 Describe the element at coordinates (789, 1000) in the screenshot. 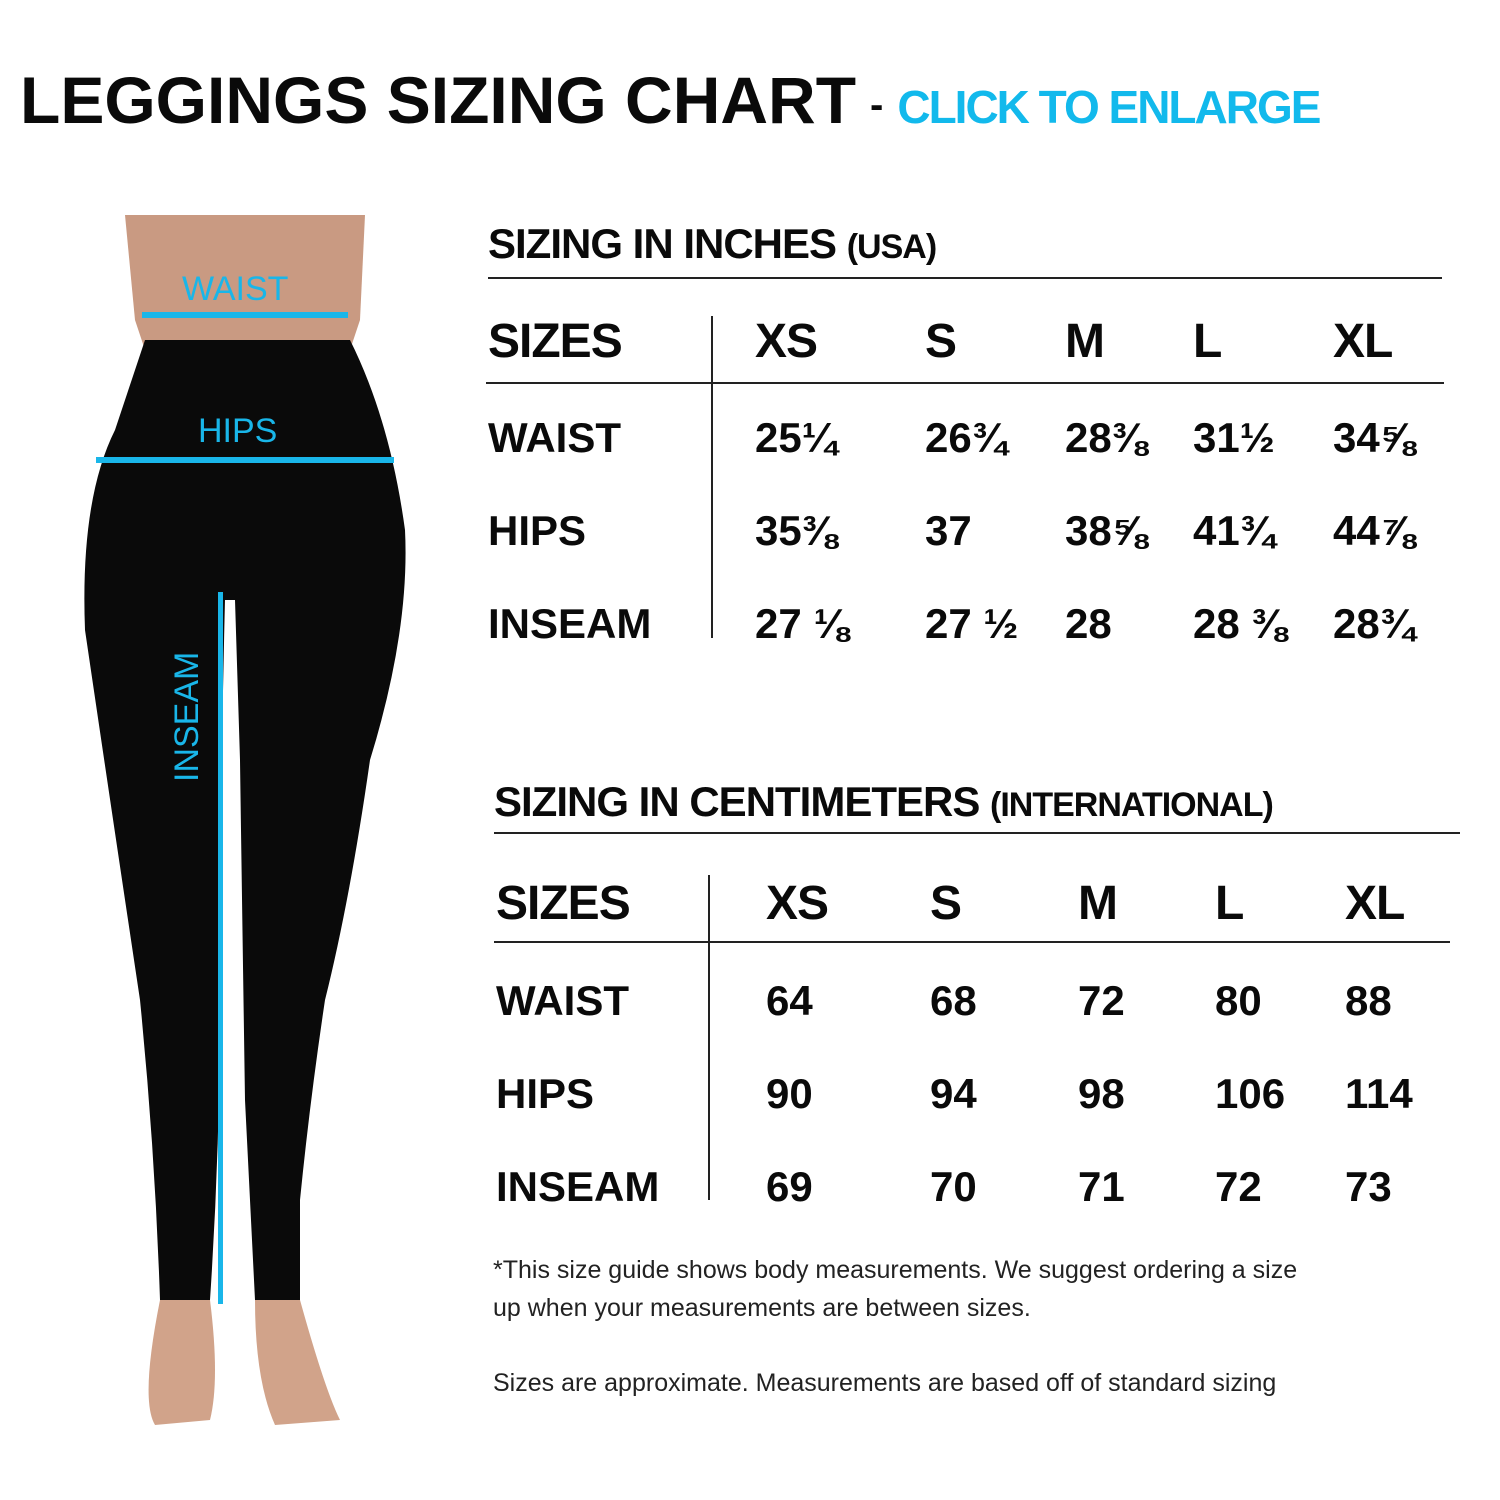

I see `table-cell: 64` at that location.